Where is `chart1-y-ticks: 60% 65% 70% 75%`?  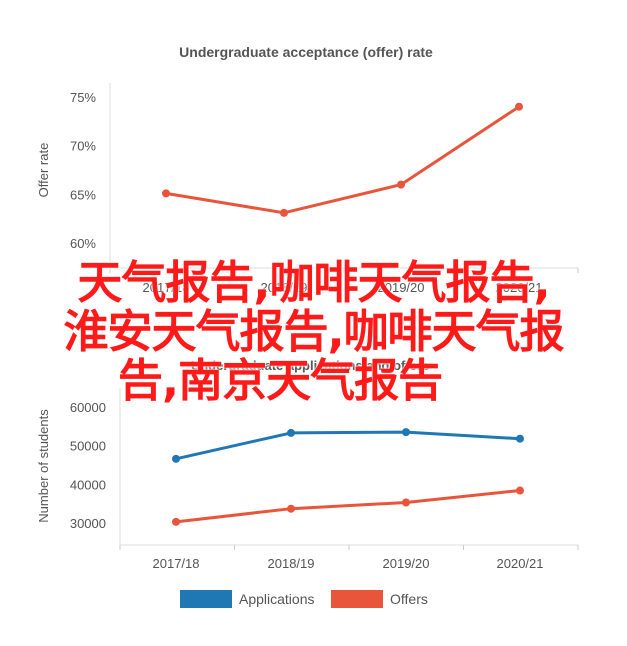
chart1-y-ticks: 60% 65% 70% 75% is located at coordinates (83, 170).